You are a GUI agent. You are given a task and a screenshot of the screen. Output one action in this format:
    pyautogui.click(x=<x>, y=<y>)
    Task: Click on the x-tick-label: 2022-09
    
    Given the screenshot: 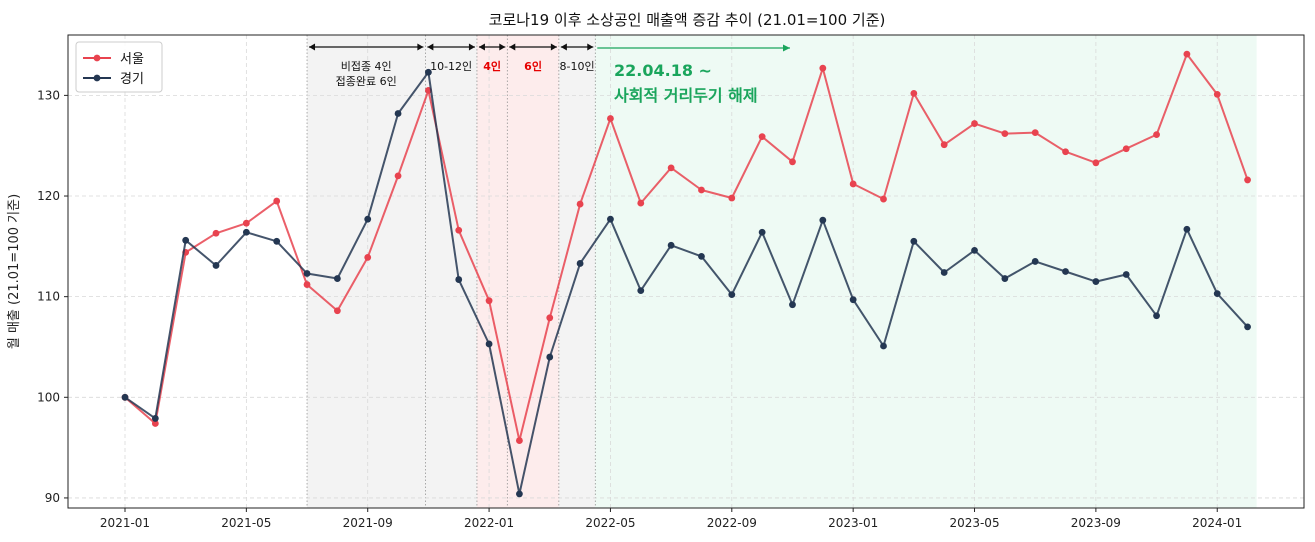 What is the action you would take?
    pyautogui.click(x=732, y=523)
    